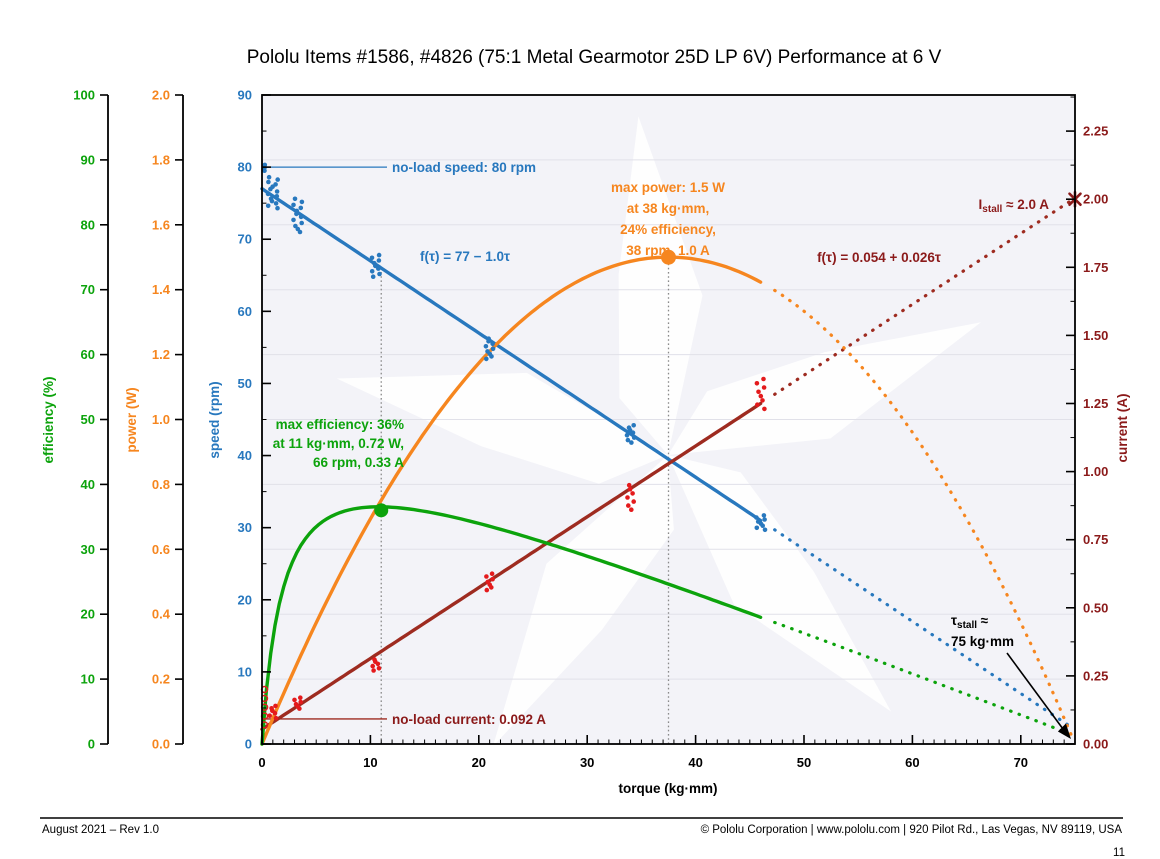 This screenshot has width=1160, height=859. What do you see at coordinates (1035, 691) in the screenshot?
I see `stall-torque-arrow-line` at bounding box center [1035, 691].